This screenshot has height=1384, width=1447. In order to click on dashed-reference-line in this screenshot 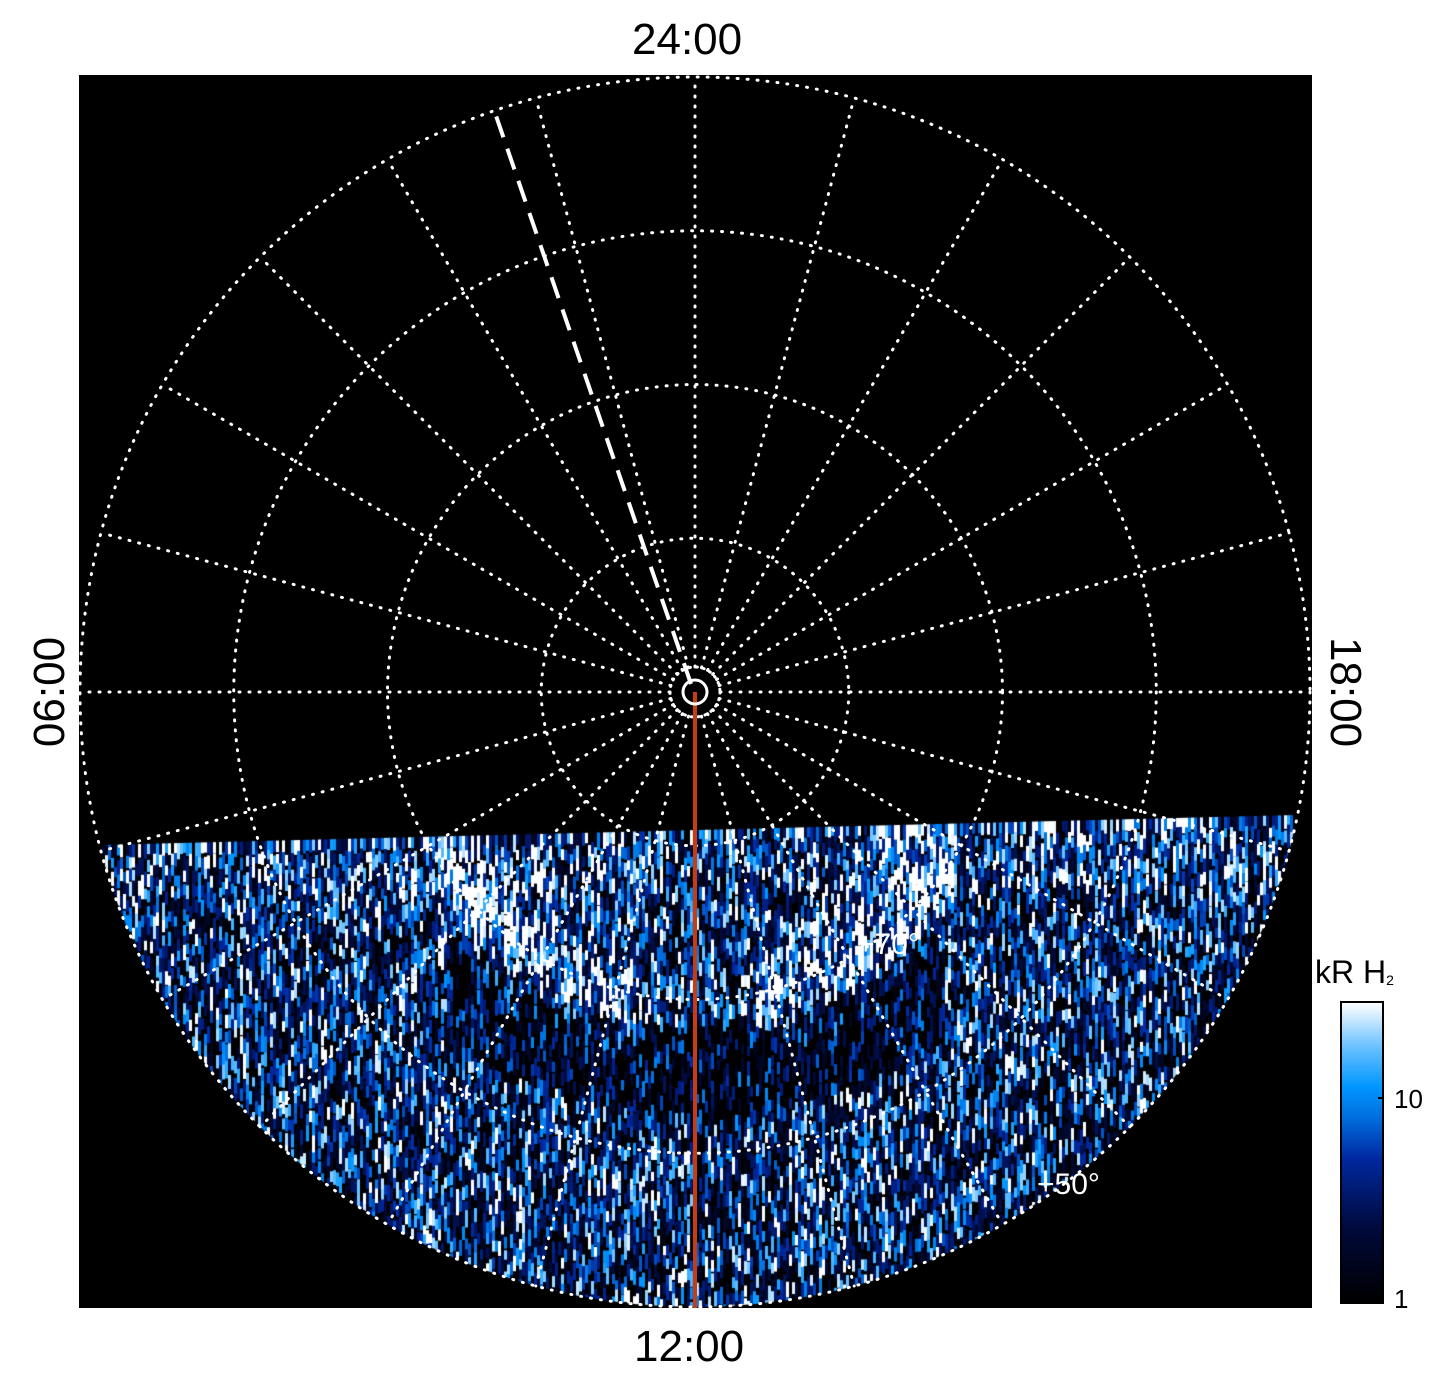, I will do `click(592, 395)`.